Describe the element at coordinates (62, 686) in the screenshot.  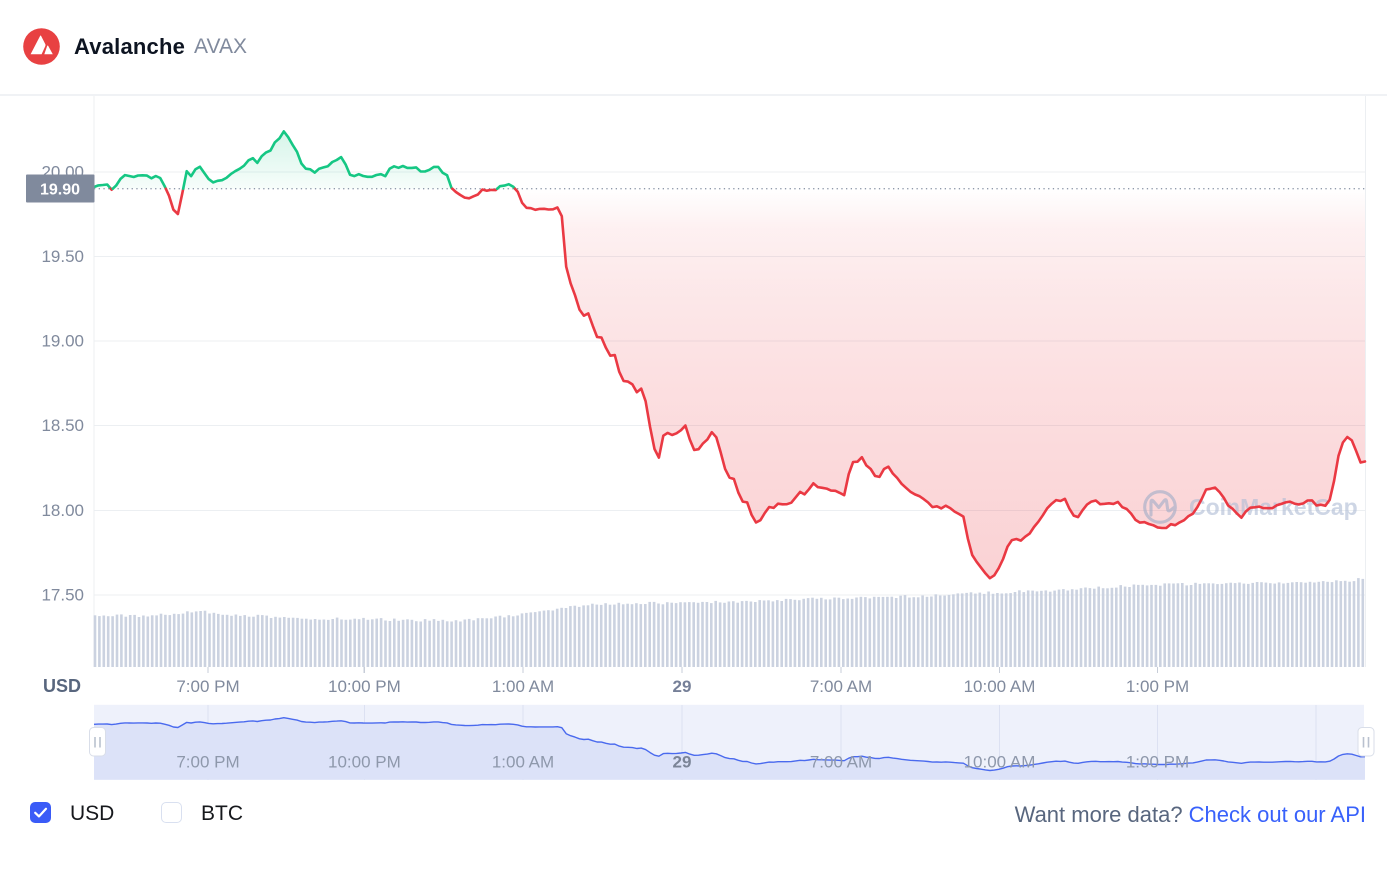
I see `svg-text: USD` at that location.